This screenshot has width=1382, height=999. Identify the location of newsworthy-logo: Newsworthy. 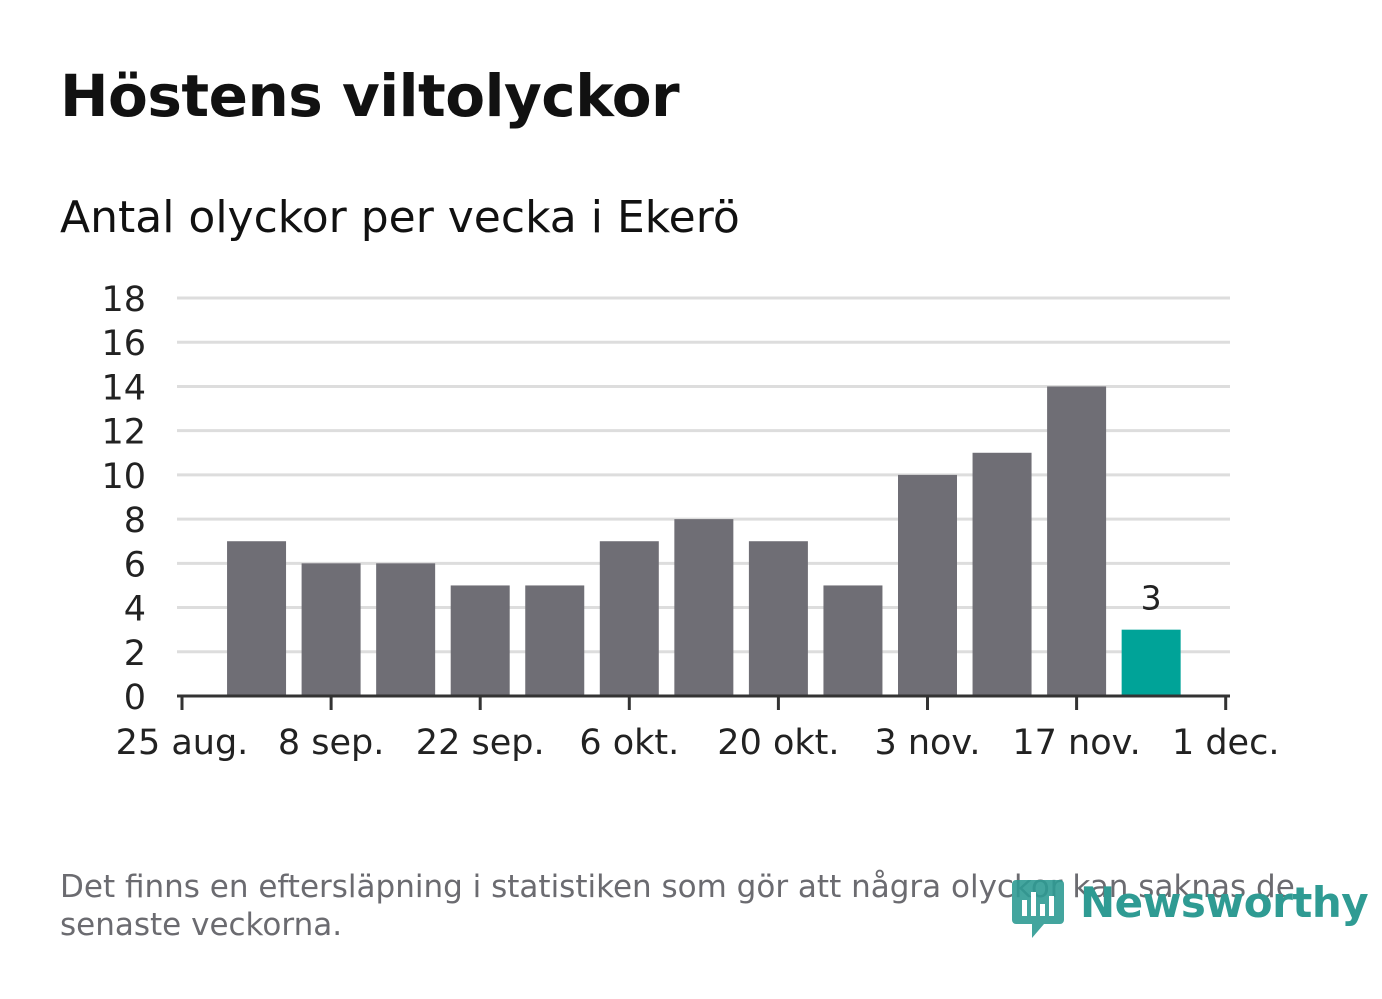
(1189, 910).